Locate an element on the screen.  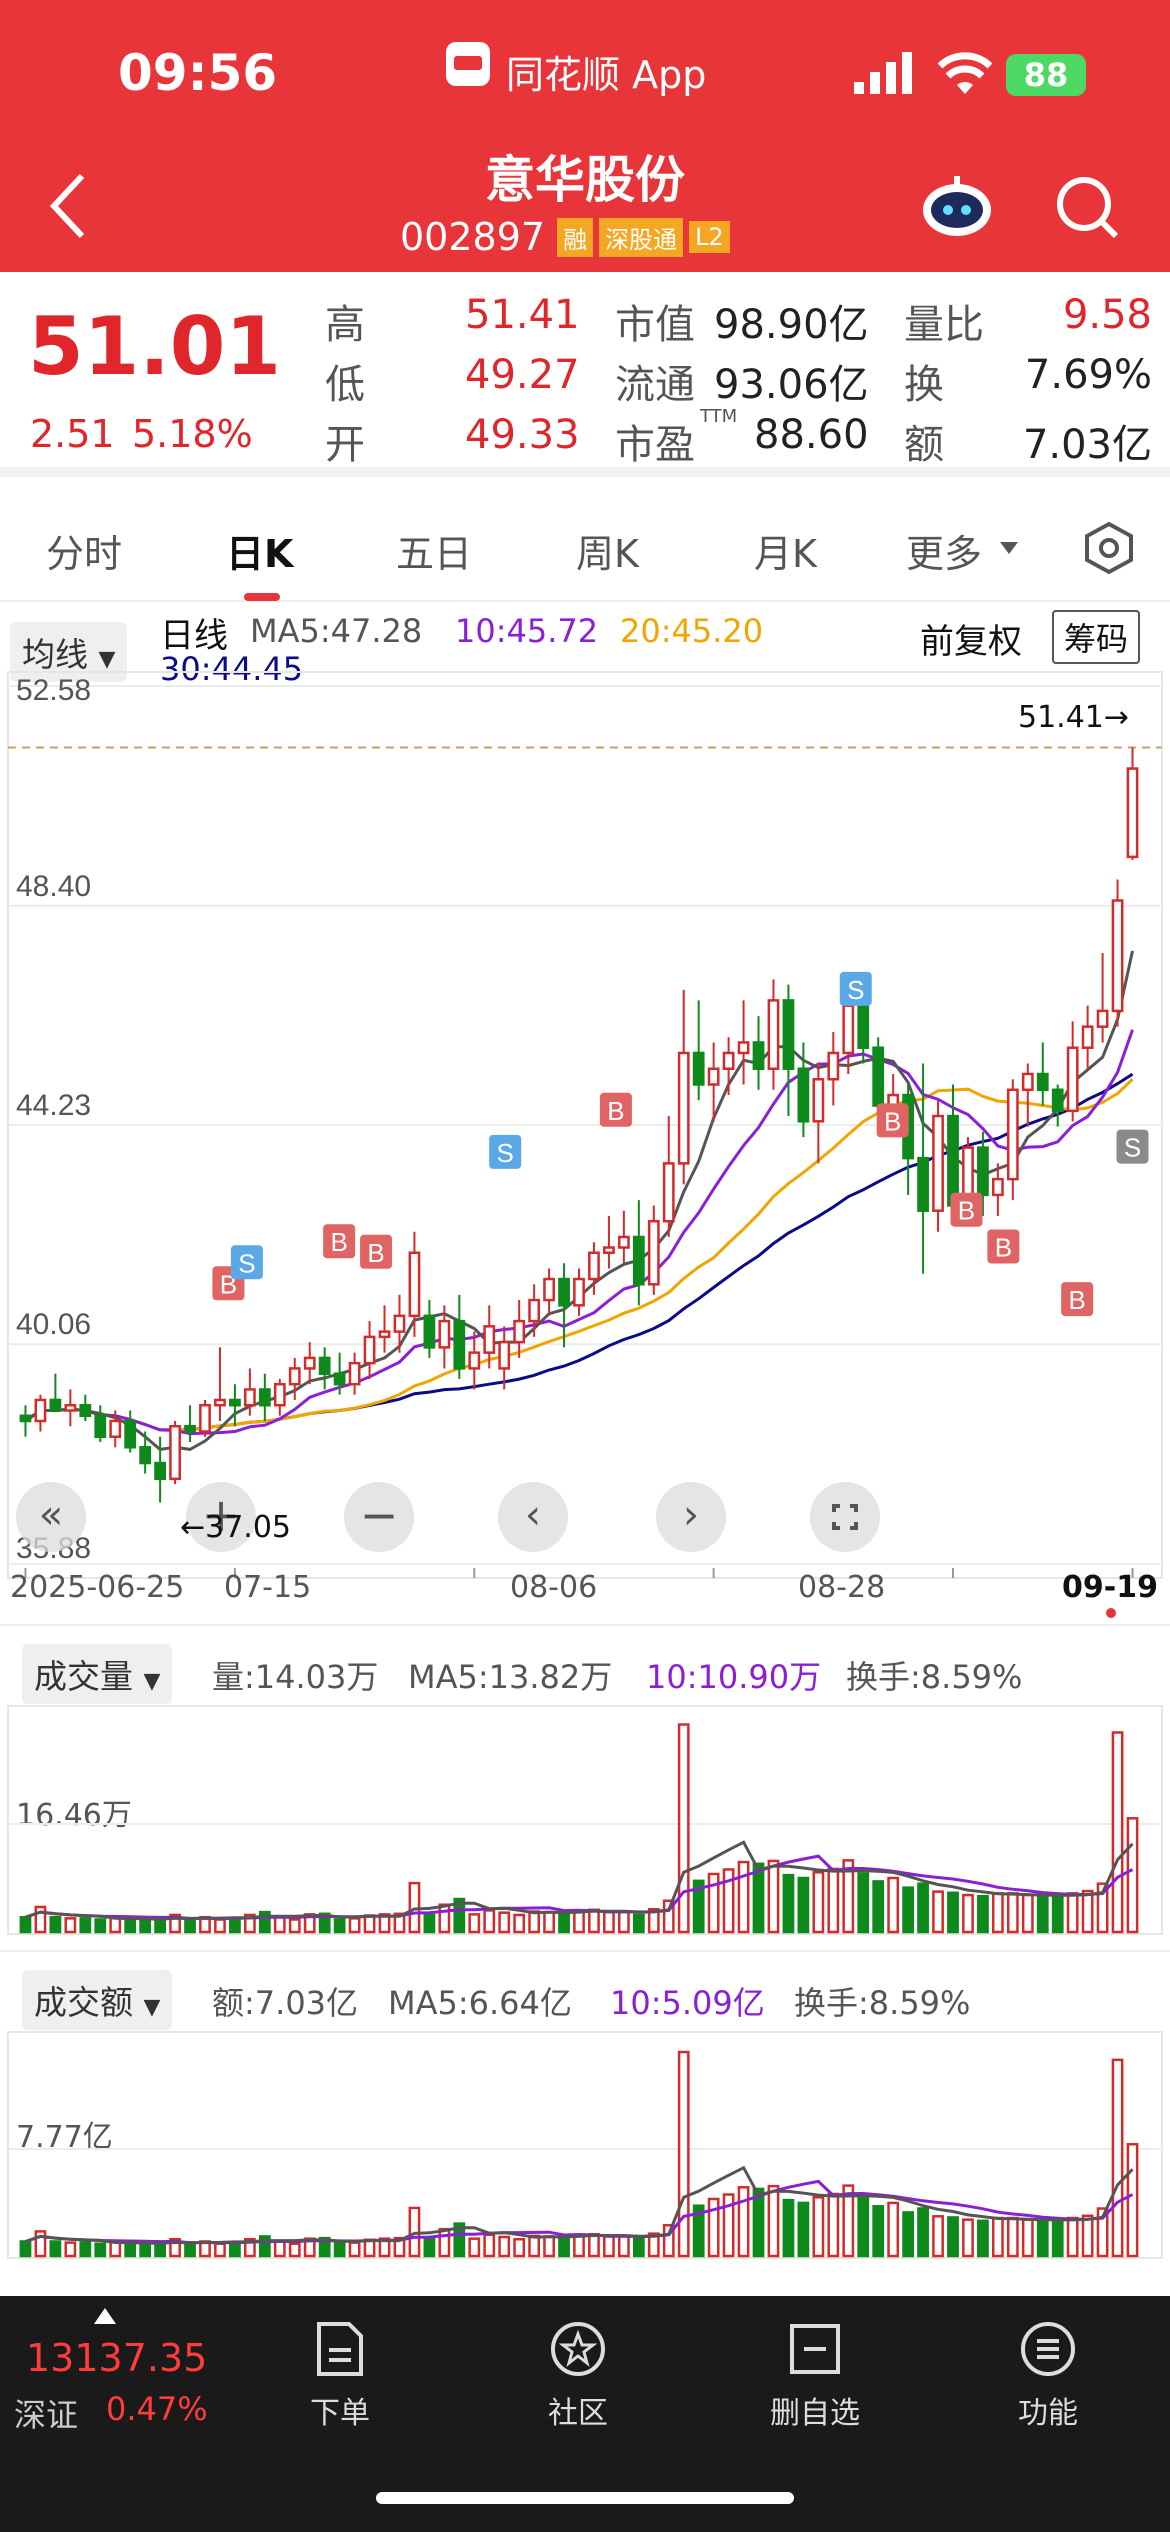
ma5-value: MA5:47.28 is located at coordinates (336, 631).